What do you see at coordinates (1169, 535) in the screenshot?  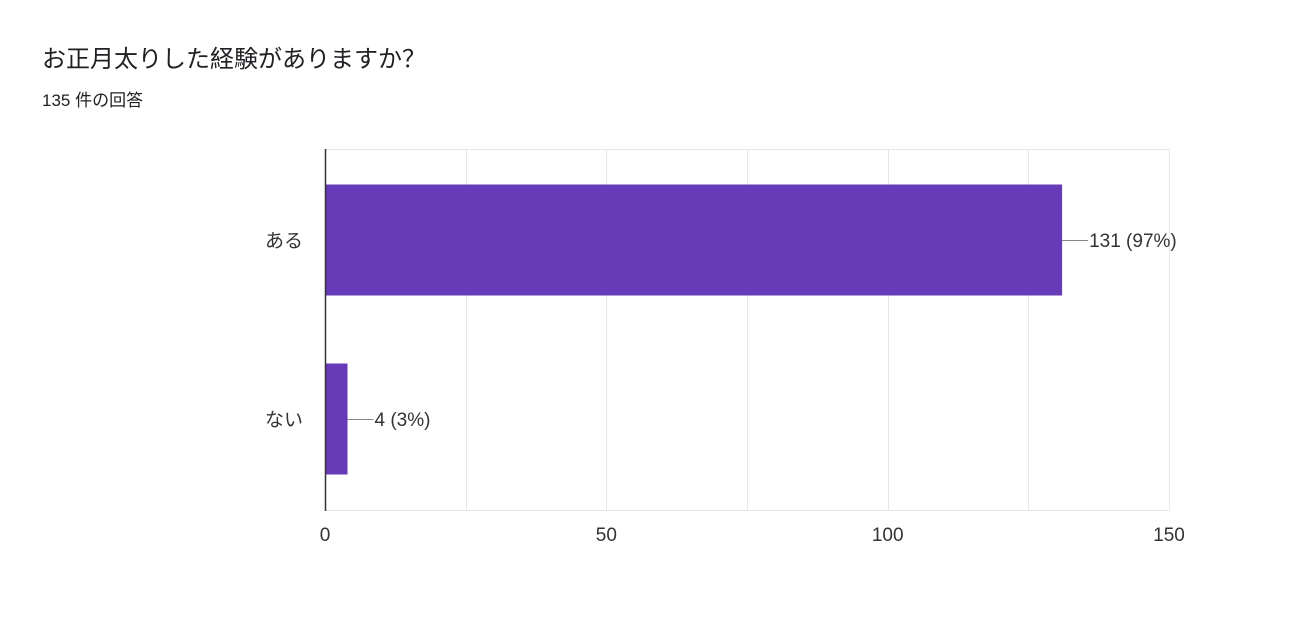 I see `x-tick-label: 150` at bounding box center [1169, 535].